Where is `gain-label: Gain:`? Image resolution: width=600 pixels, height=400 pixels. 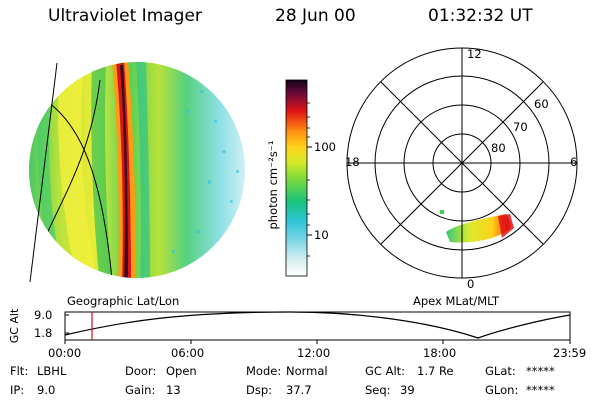
gain-label: Gain: is located at coordinates (140, 390).